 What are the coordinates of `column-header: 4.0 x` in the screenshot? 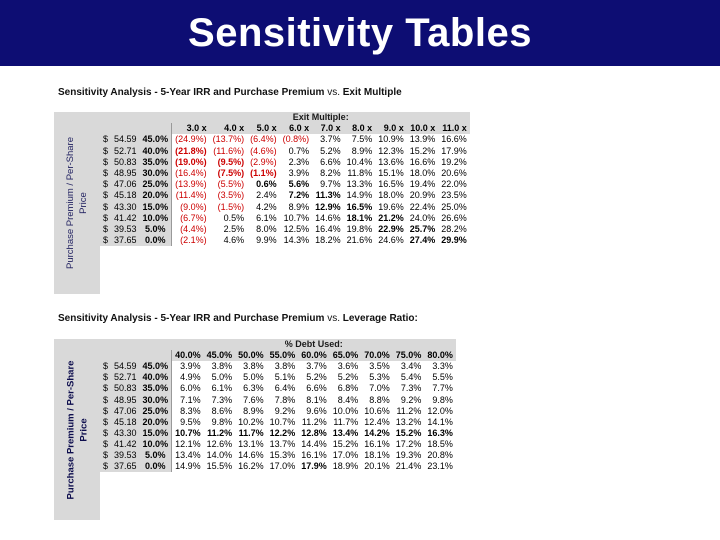 It's located at (228, 129).